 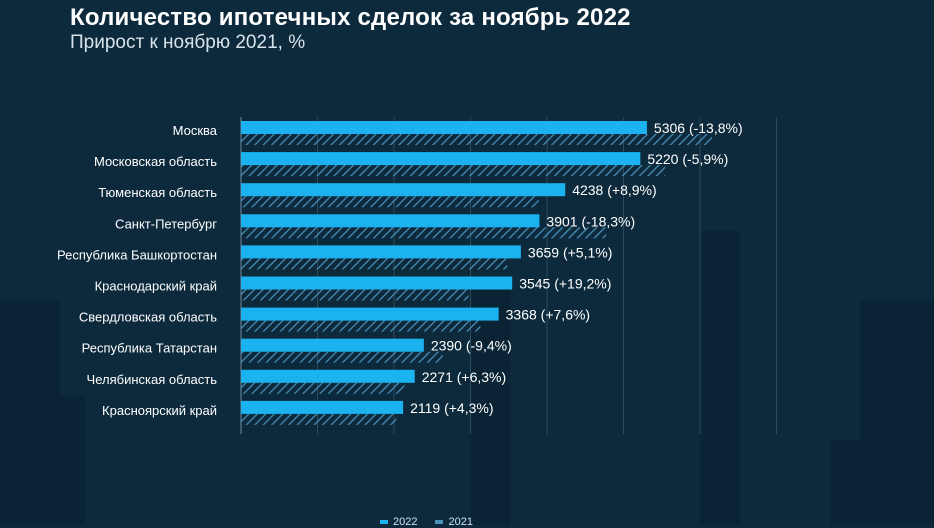 I want to click on data-label: 3368 (+7,6%), so click(x=548, y=315).